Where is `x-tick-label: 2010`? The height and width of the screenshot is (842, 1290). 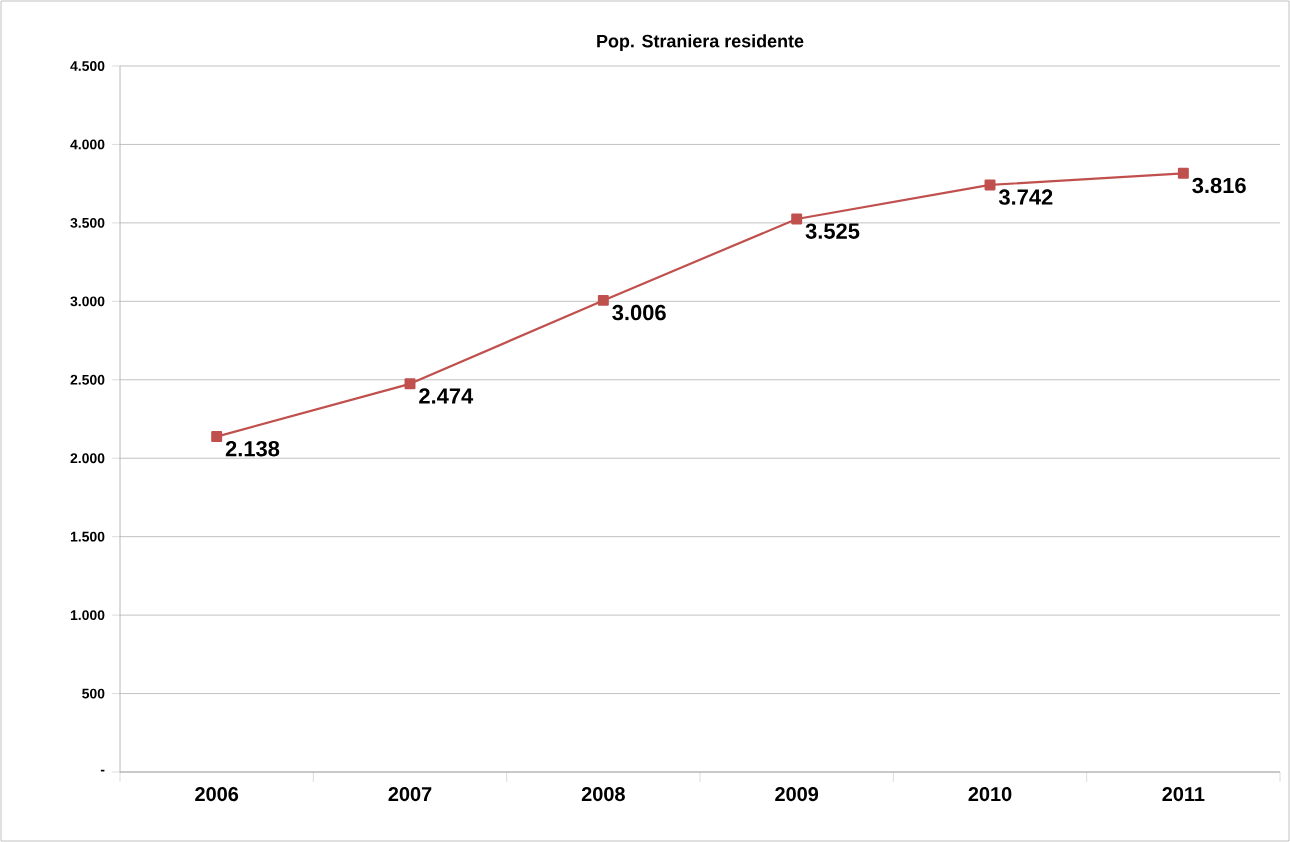 x-tick-label: 2010 is located at coordinates (990, 794).